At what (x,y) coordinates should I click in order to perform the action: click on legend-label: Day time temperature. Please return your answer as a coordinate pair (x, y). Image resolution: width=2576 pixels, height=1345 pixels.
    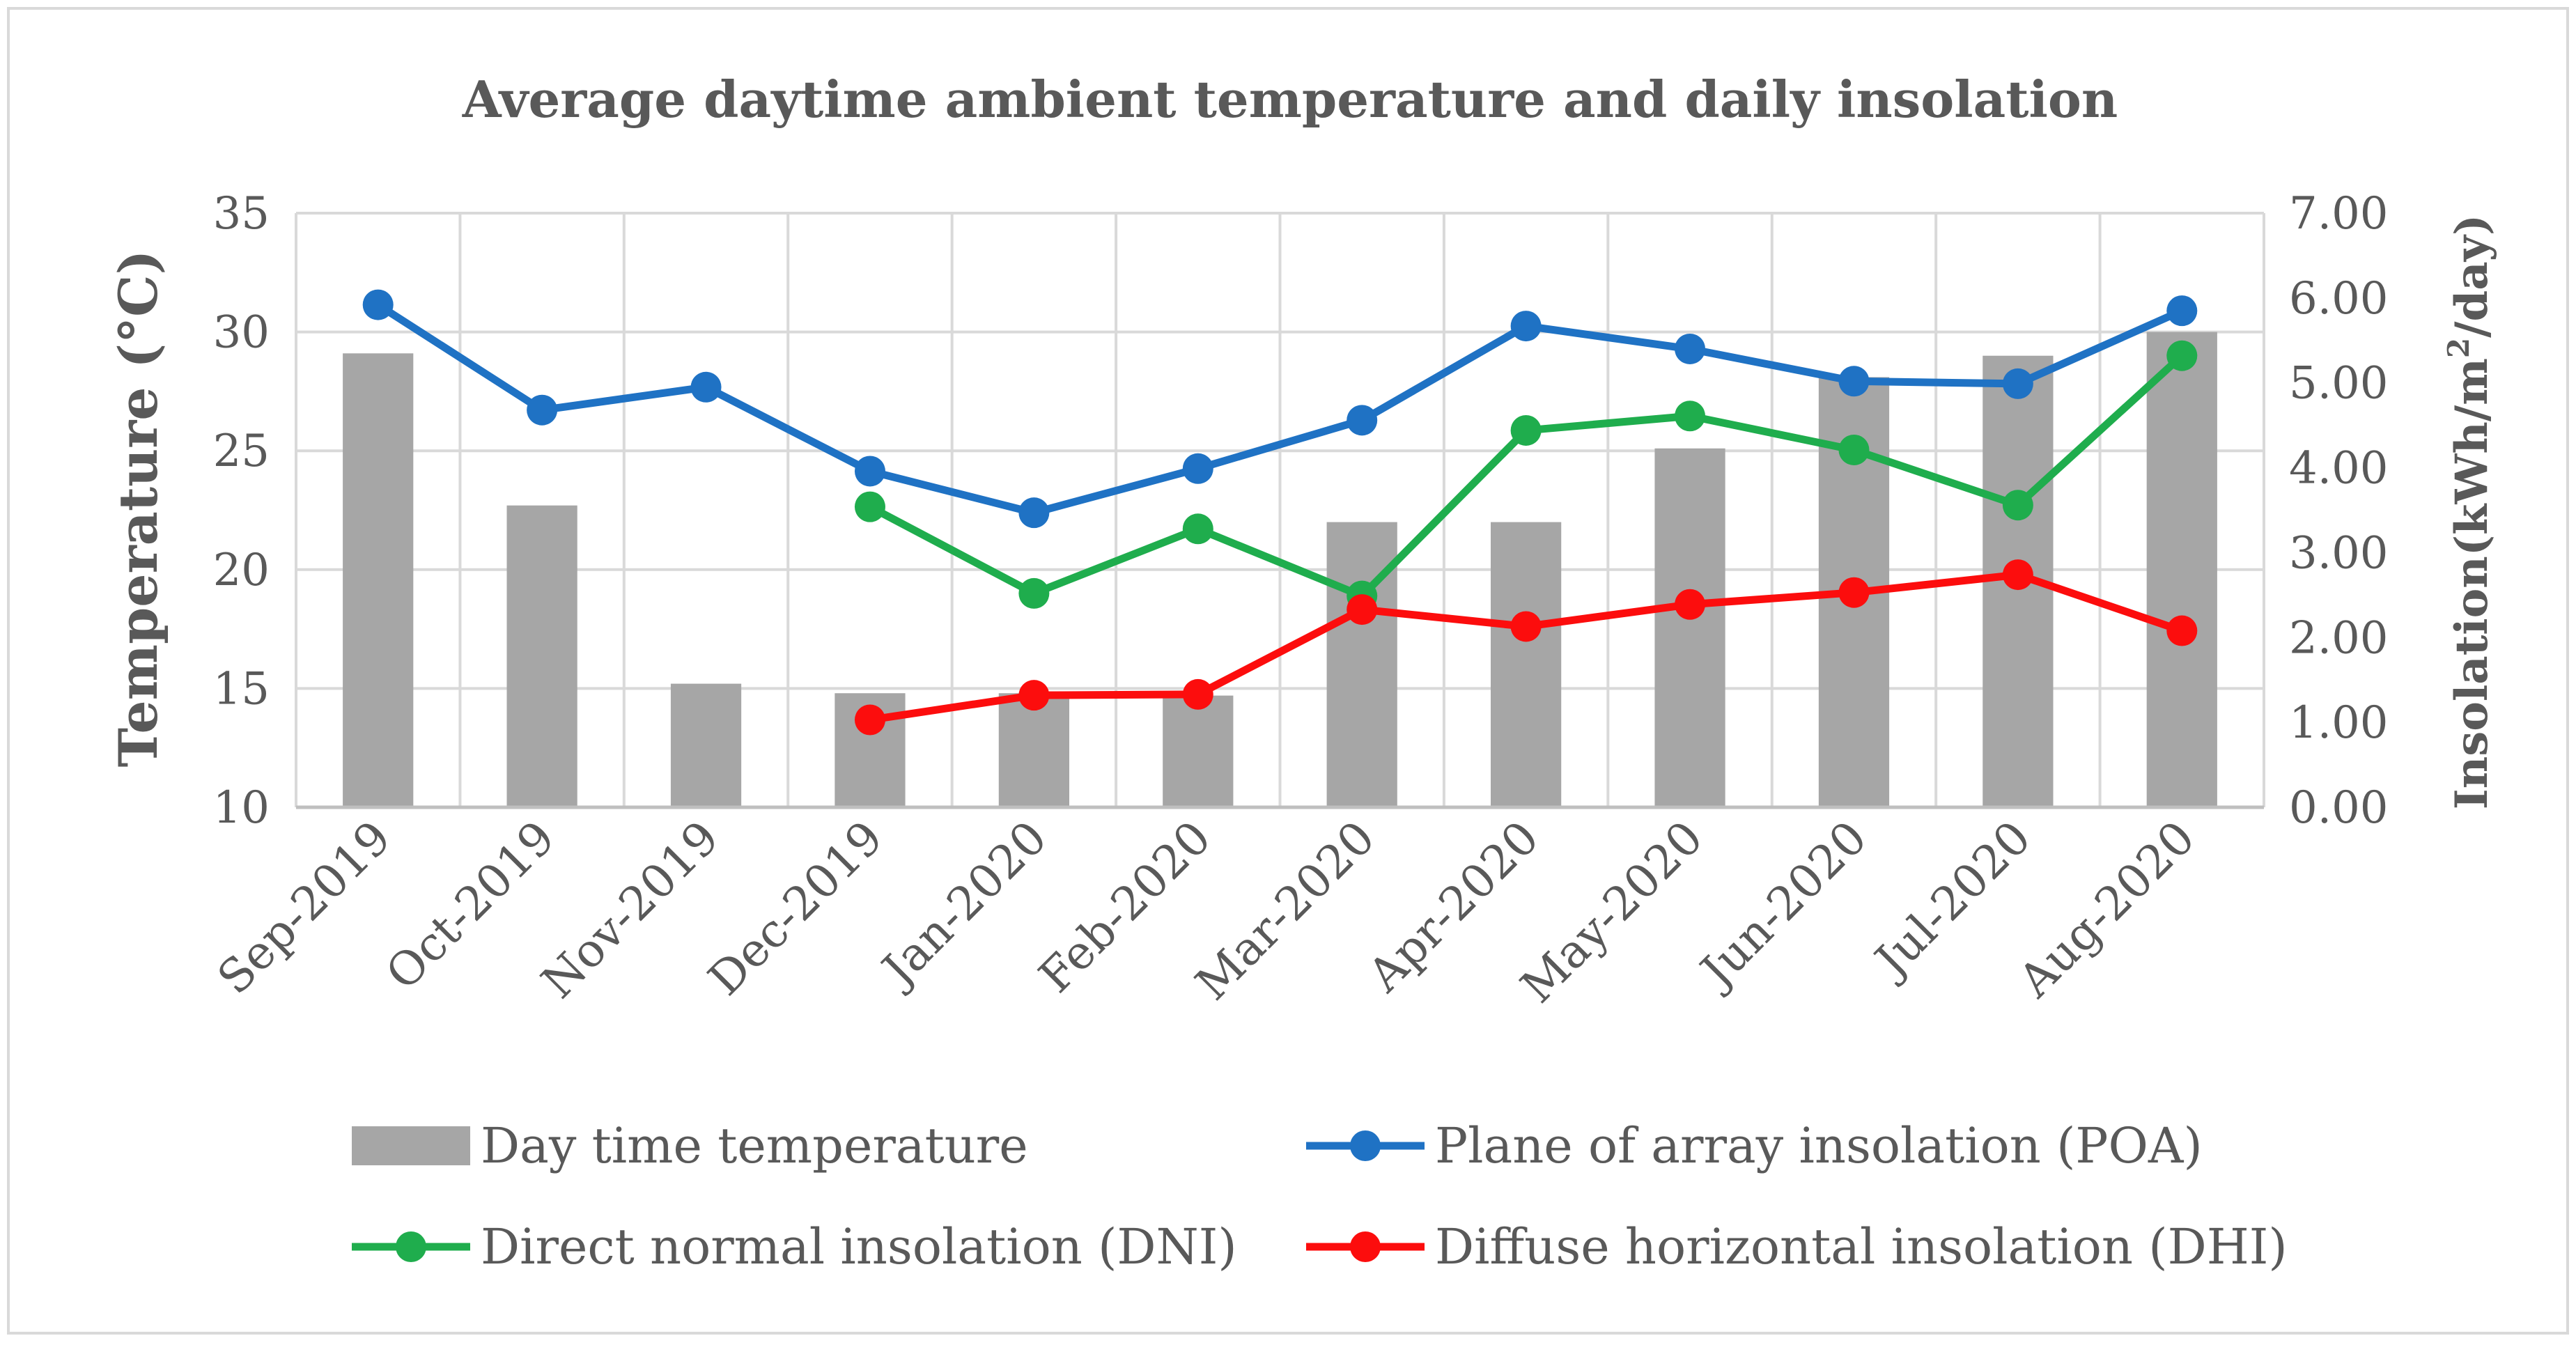
    Looking at the image, I should click on (754, 1145).